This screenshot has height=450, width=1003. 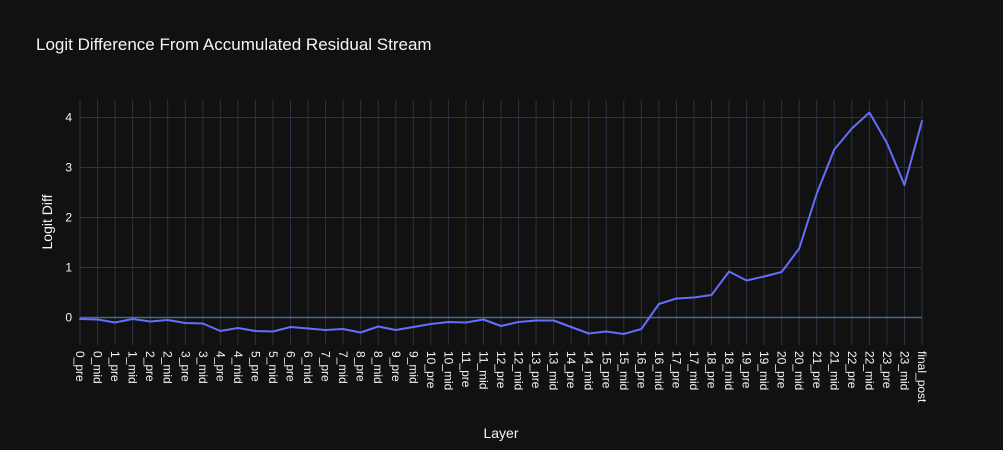 I want to click on y-tick-label: 1, so click(x=68, y=268).